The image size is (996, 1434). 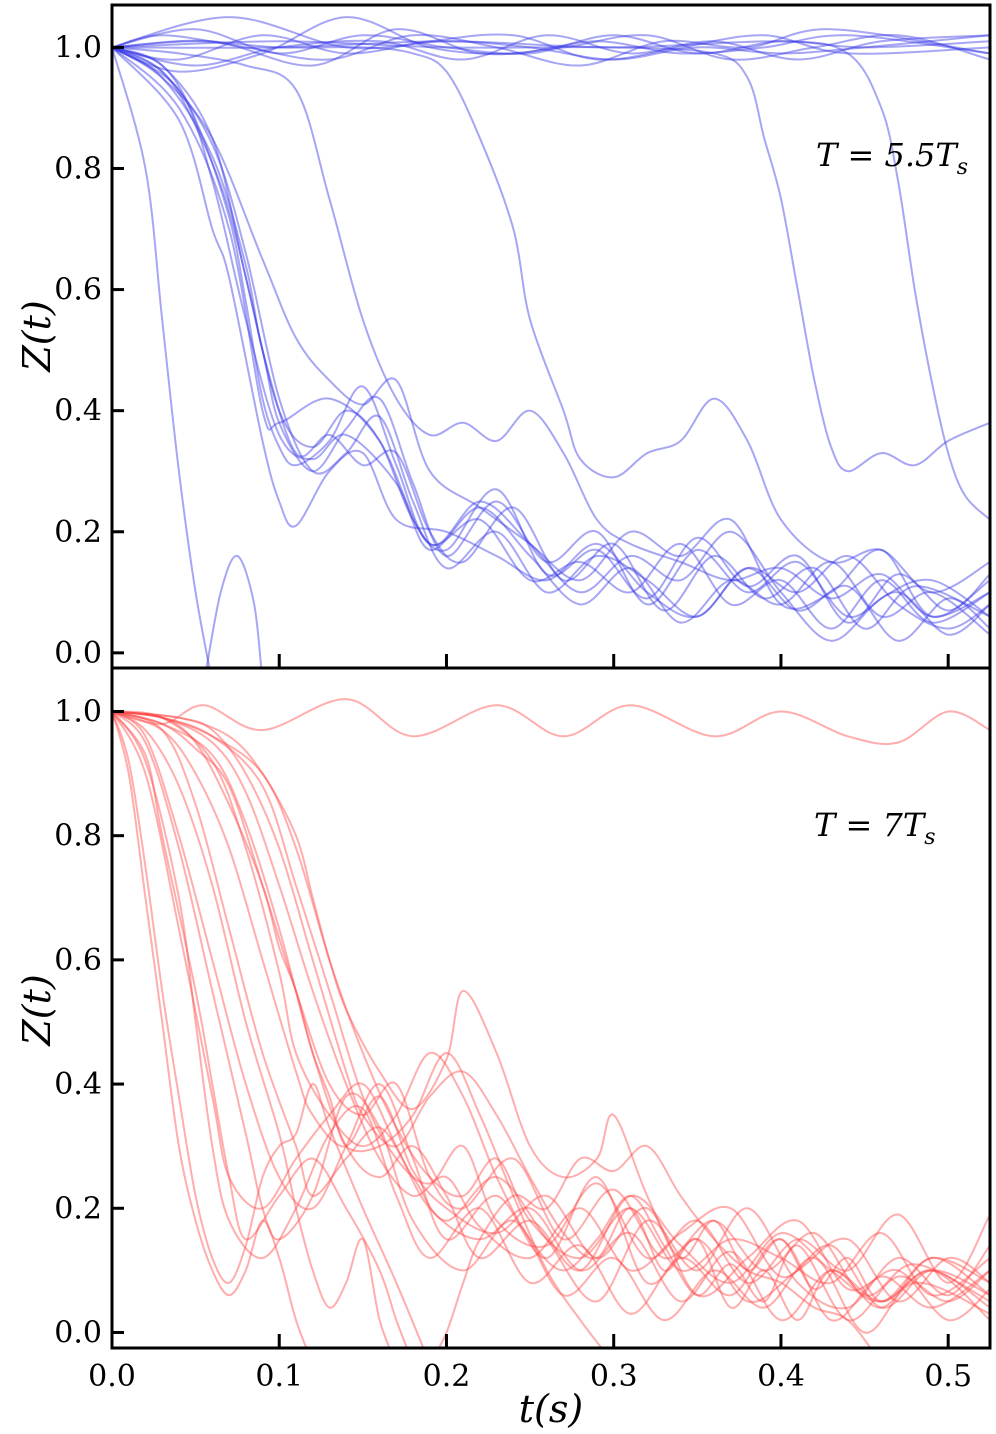 What do you see at coordinates (78, 1208) in the screenshot?
I see `bottom-y-tick-label: 0.2` at bounding box center [78, 1208].